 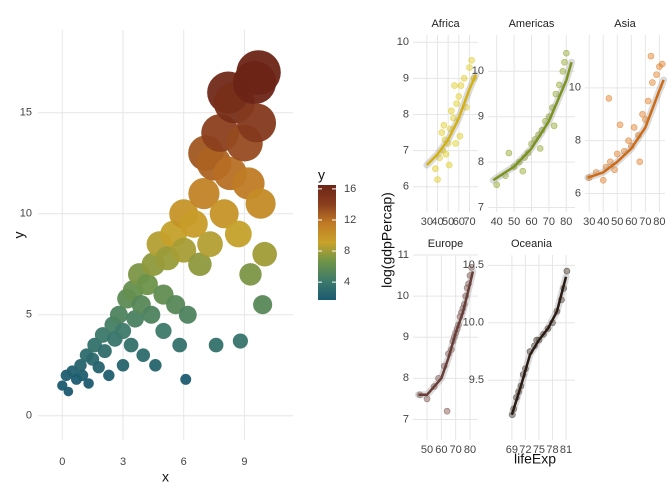 I want to click on legend-label: 16, so click(x=350, y=189).